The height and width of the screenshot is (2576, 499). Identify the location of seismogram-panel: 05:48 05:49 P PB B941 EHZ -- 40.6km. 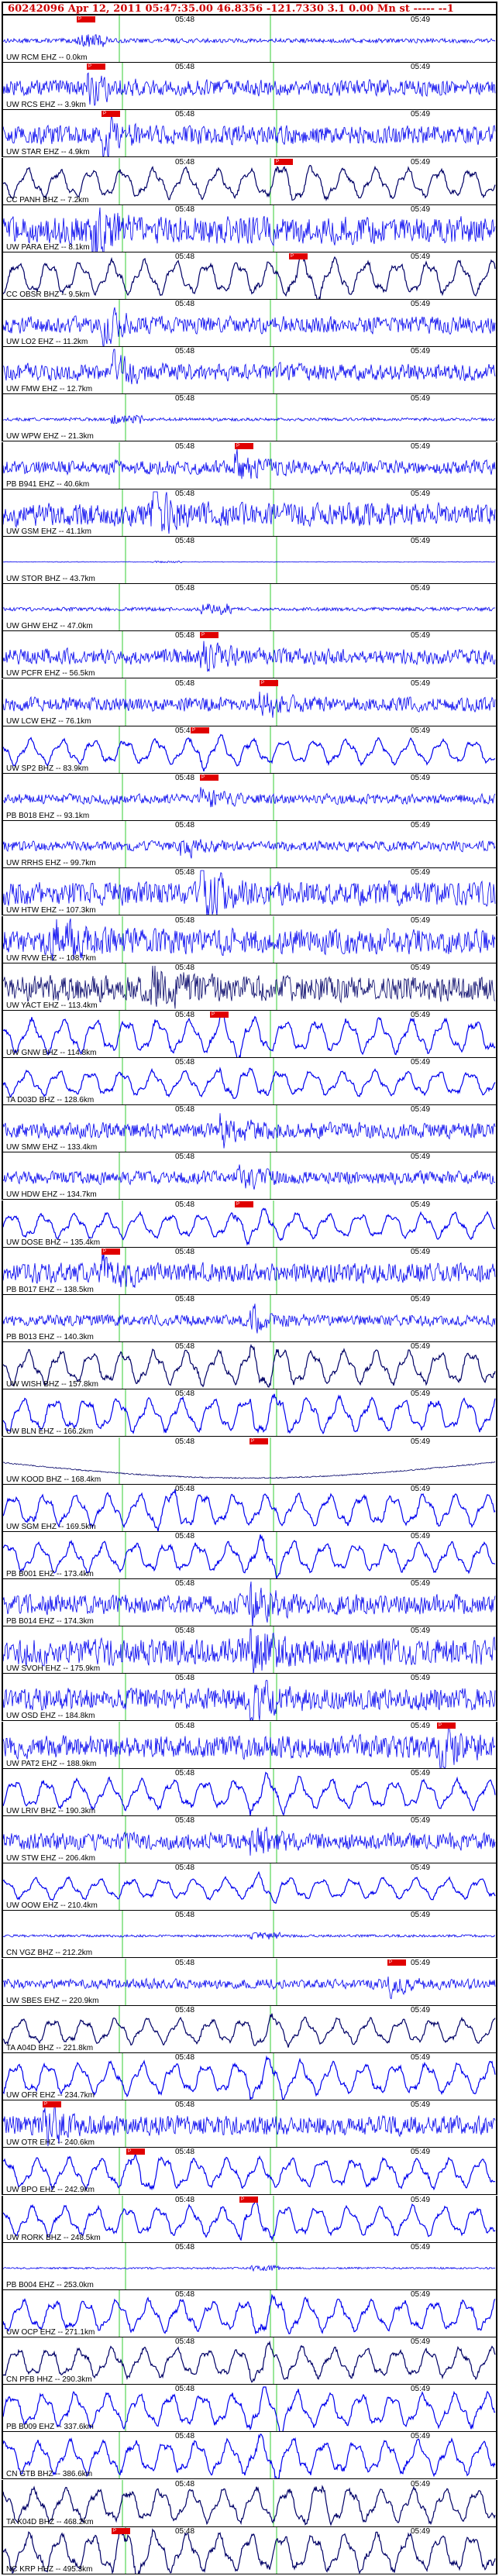
(250, 465).